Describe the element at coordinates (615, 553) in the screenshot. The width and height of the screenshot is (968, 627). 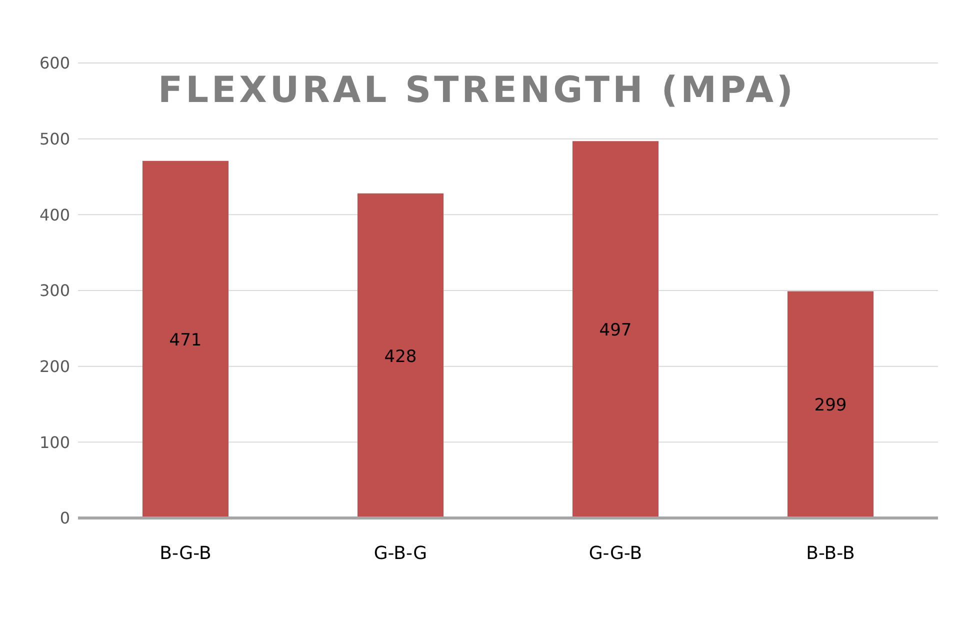
I see `x-tick-label: G-G-B` at that location.